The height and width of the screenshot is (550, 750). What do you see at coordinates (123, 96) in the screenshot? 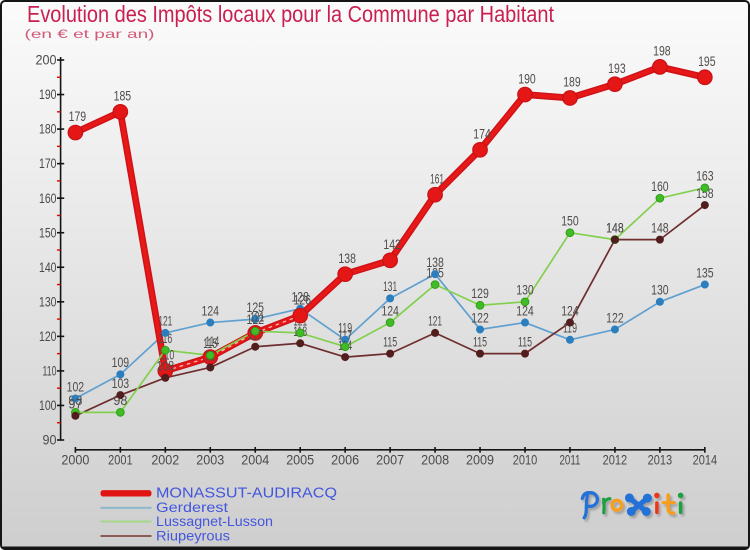
I see `svg-text: 185` at bounding box center [123, 96].